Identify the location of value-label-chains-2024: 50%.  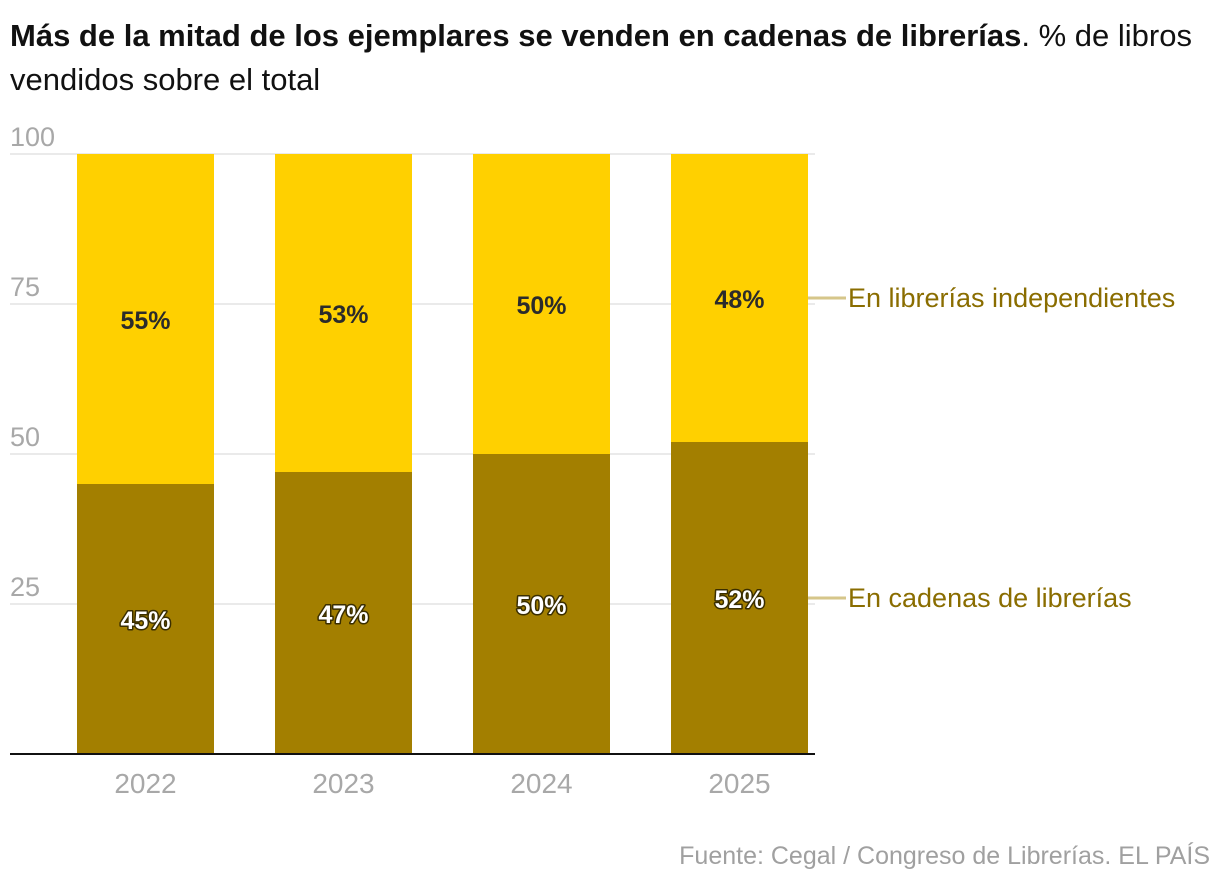
(541, 606).